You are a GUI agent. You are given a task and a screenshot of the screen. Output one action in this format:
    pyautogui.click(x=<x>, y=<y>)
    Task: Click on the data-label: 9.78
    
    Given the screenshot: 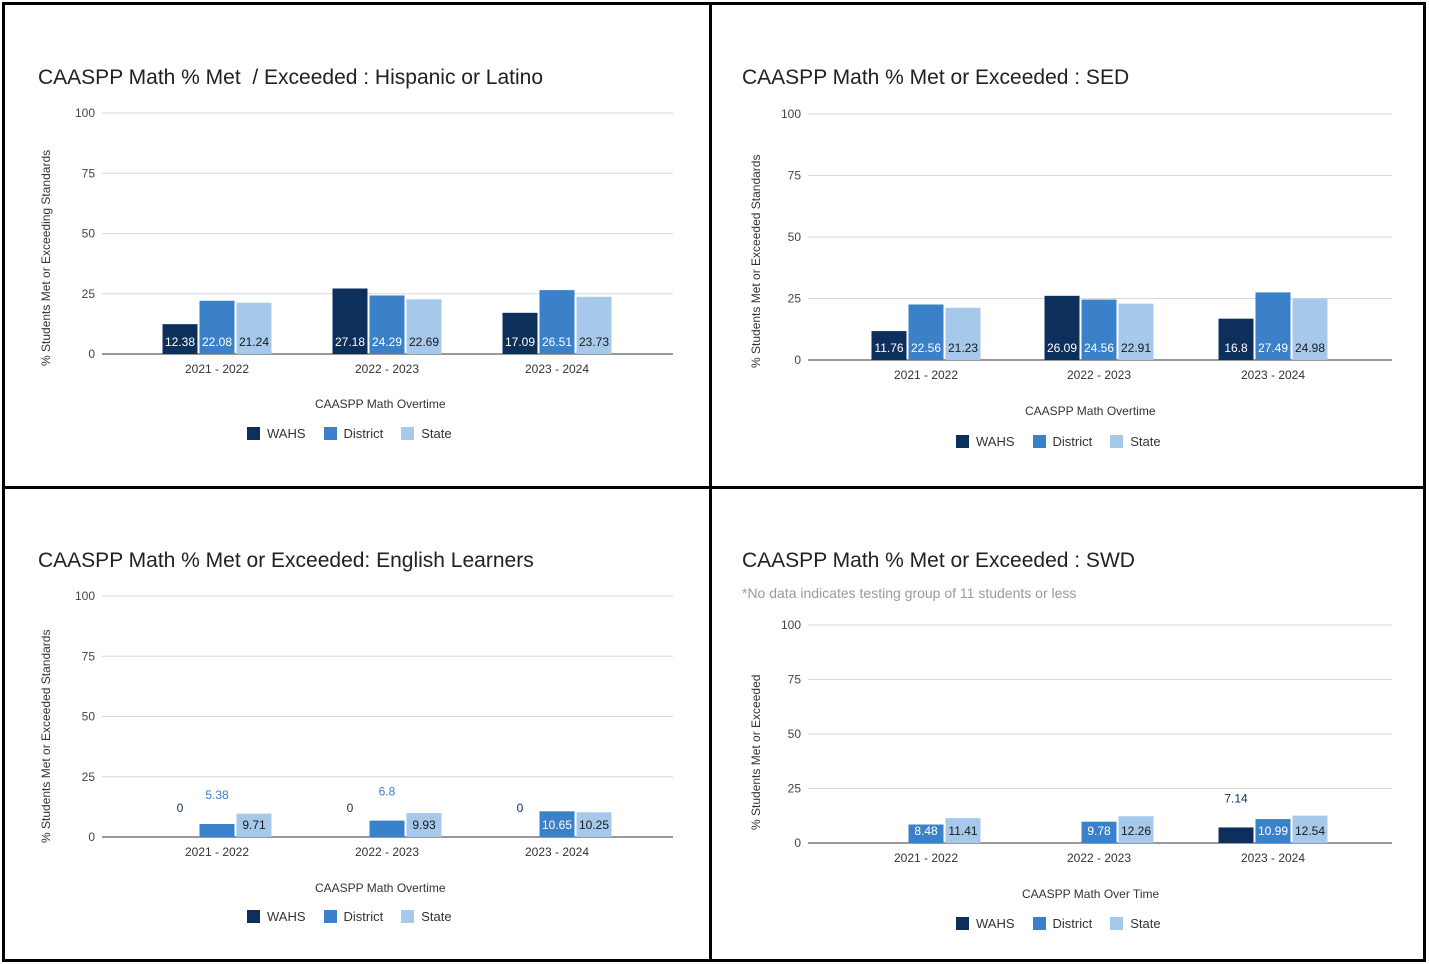 What is the action you would take?
    pyautogui.click(x=1099, y=831)
    